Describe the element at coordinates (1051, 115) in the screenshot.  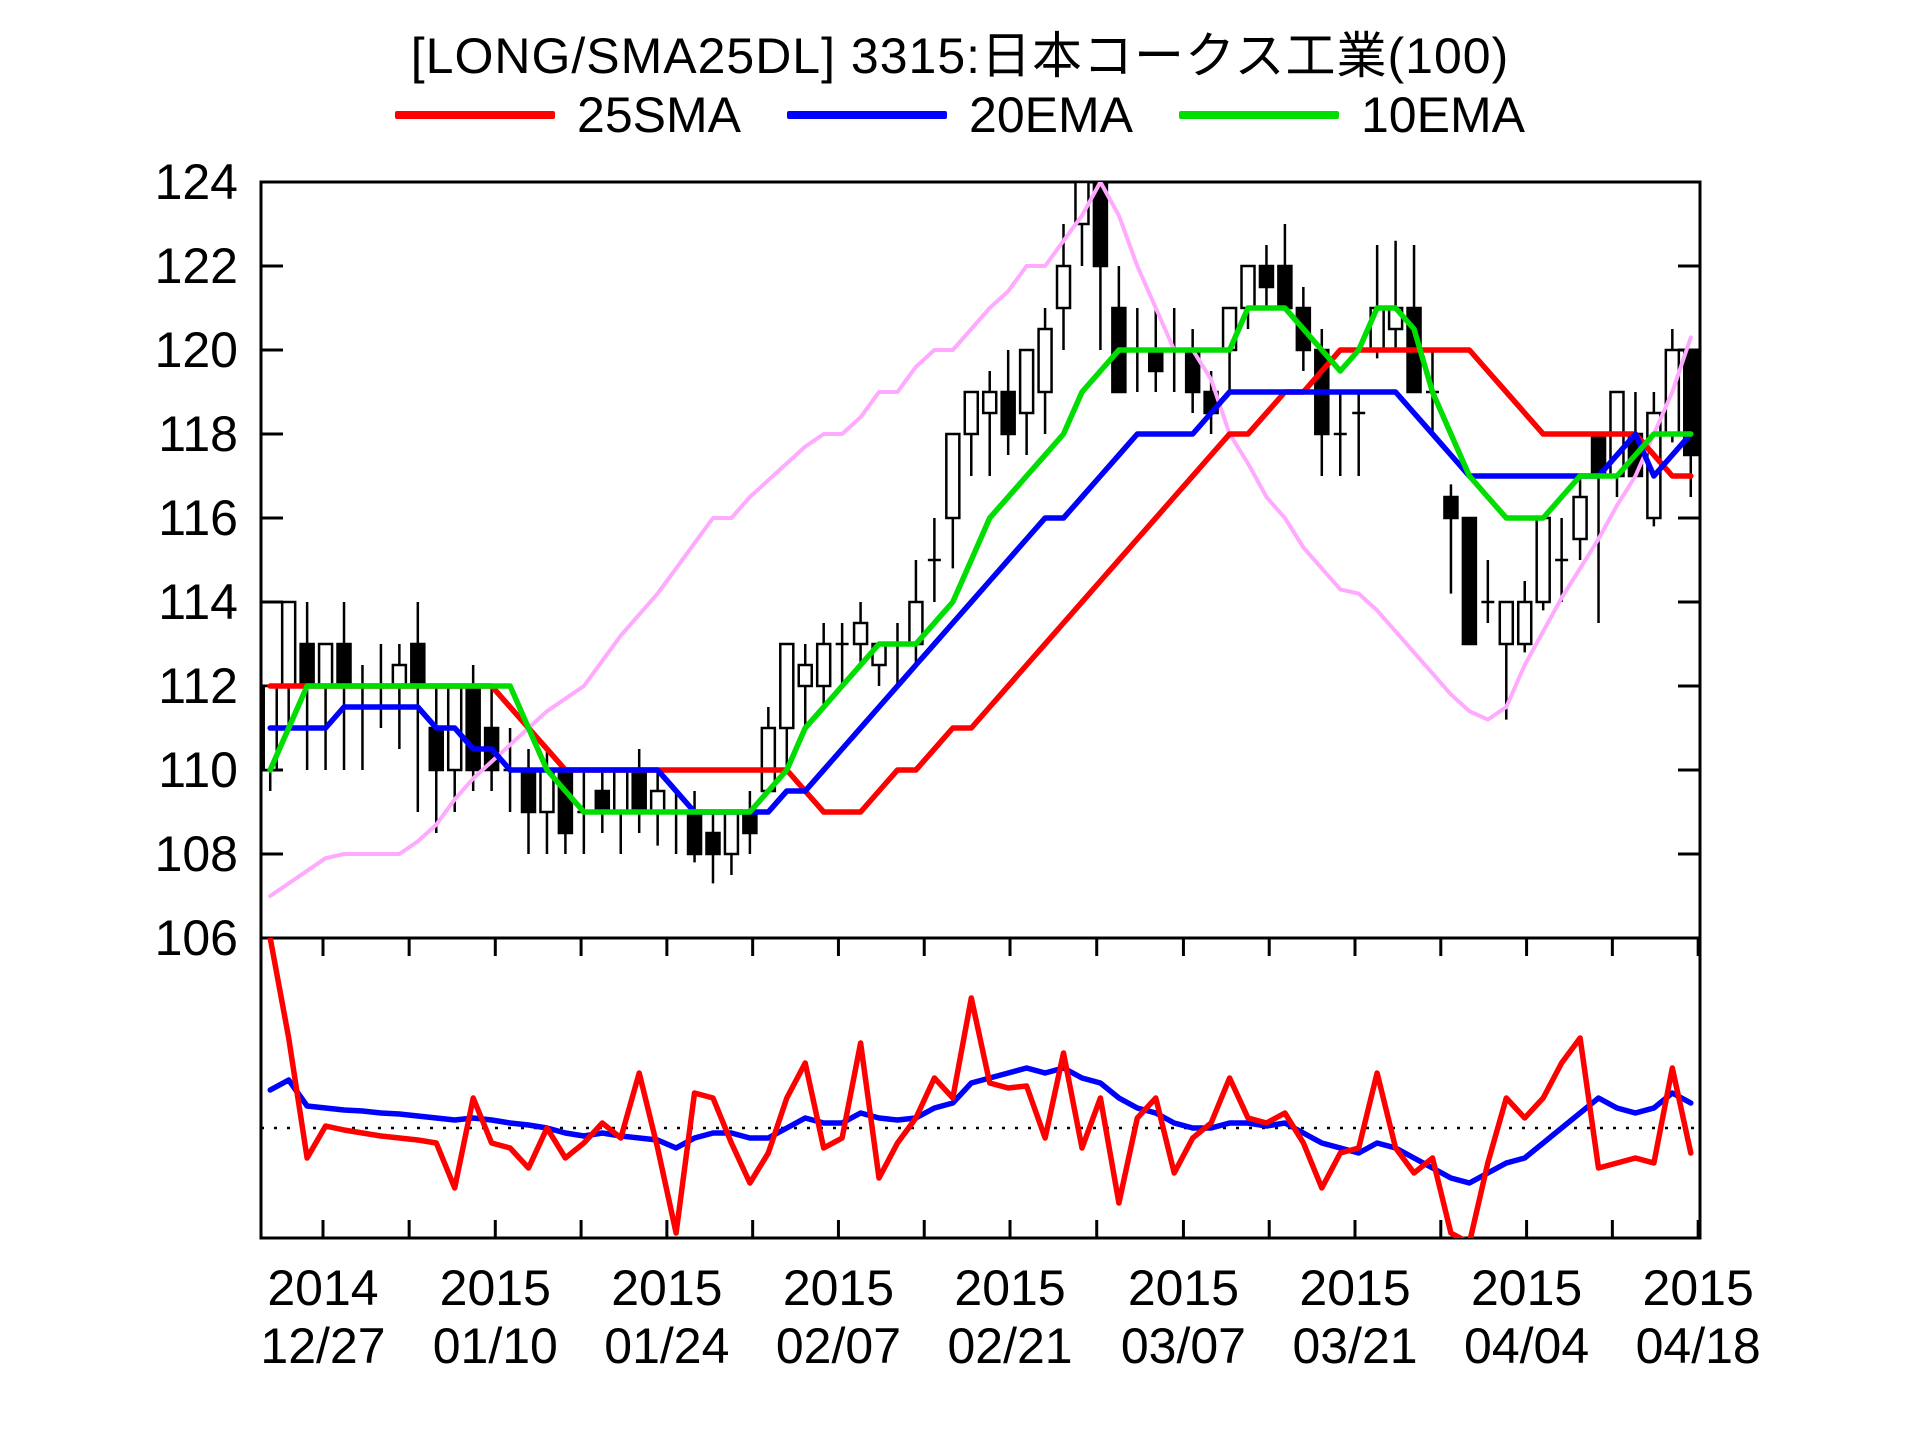
I see `legend-label-20ema: 20EMA` at that location.